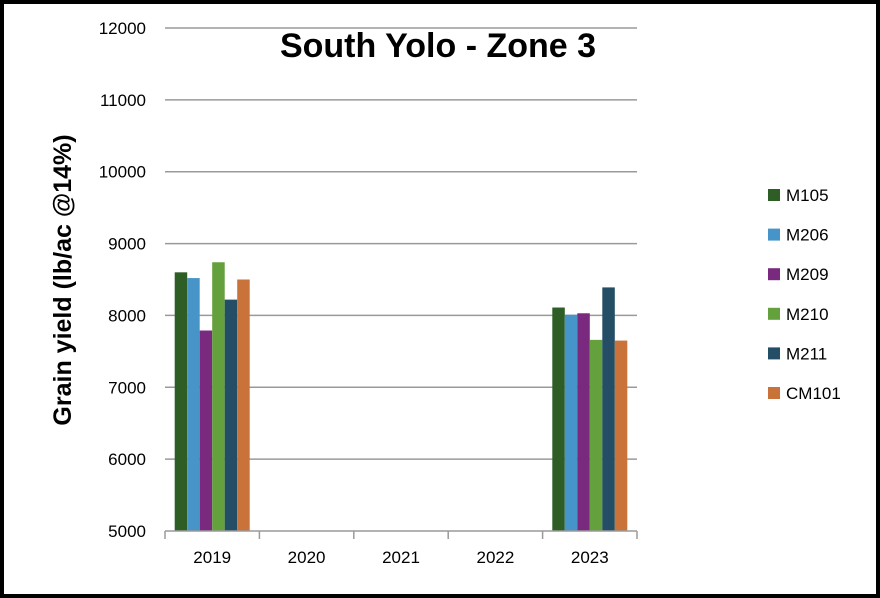  What do you see at coordinates (774, 353) in the screenshot?
I see `legend-swatch-m211` at bounding box center [774, 353].